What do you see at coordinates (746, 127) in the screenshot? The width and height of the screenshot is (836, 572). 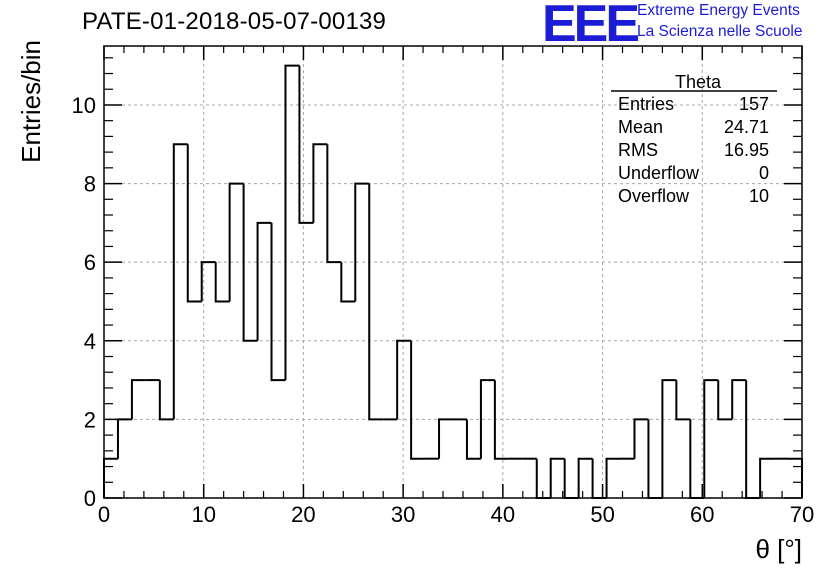 I see `stats-row-value: 24.71` at bounding box center [746, 127].